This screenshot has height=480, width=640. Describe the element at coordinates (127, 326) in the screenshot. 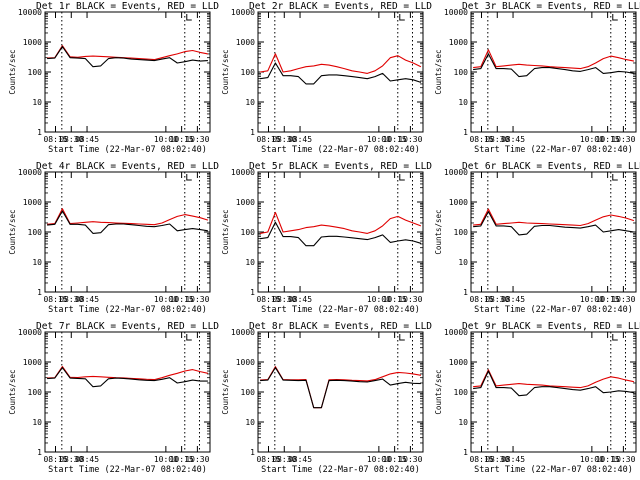

I see `panel-title: Det 7r BLACK = Events, RED = LLD` at that location.